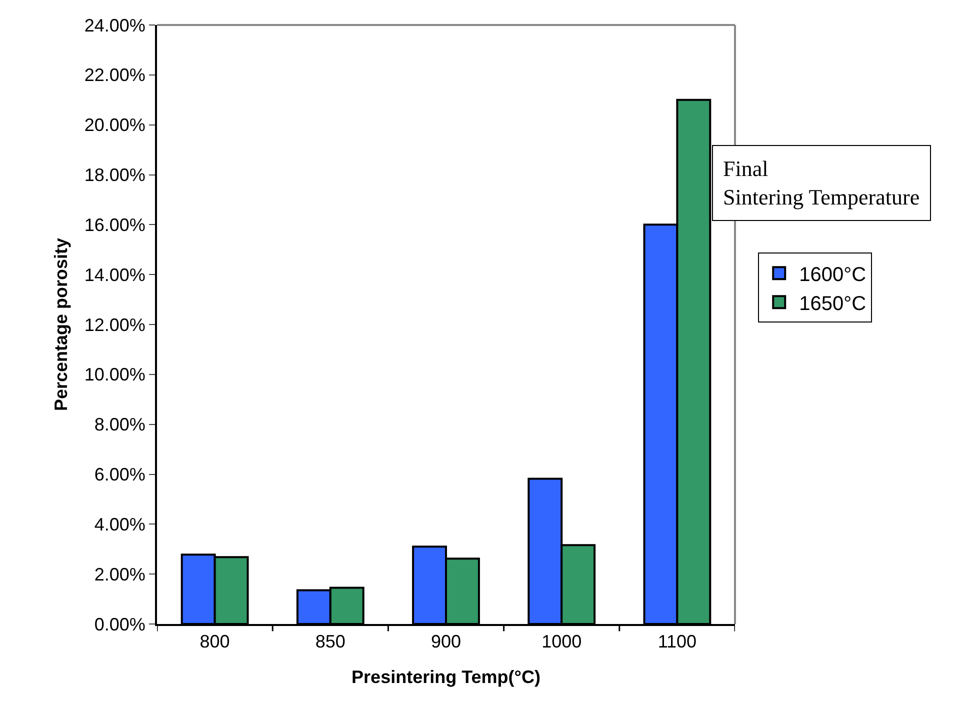 Image resolution: width=958 pixels, height=715 pixels. I want to click on y-tick-label: 10.00%, so click(115, 374).